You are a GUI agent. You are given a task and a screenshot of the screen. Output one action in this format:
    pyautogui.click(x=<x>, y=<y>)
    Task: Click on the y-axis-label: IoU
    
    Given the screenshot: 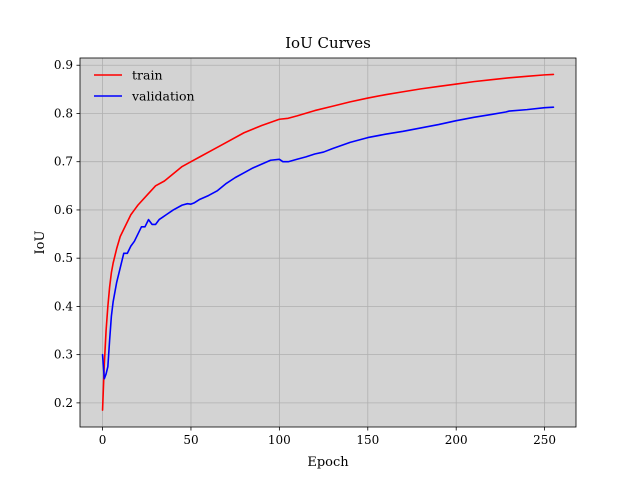 What is the action you would take?
    pyautogui.click(x=40, y=242)
    